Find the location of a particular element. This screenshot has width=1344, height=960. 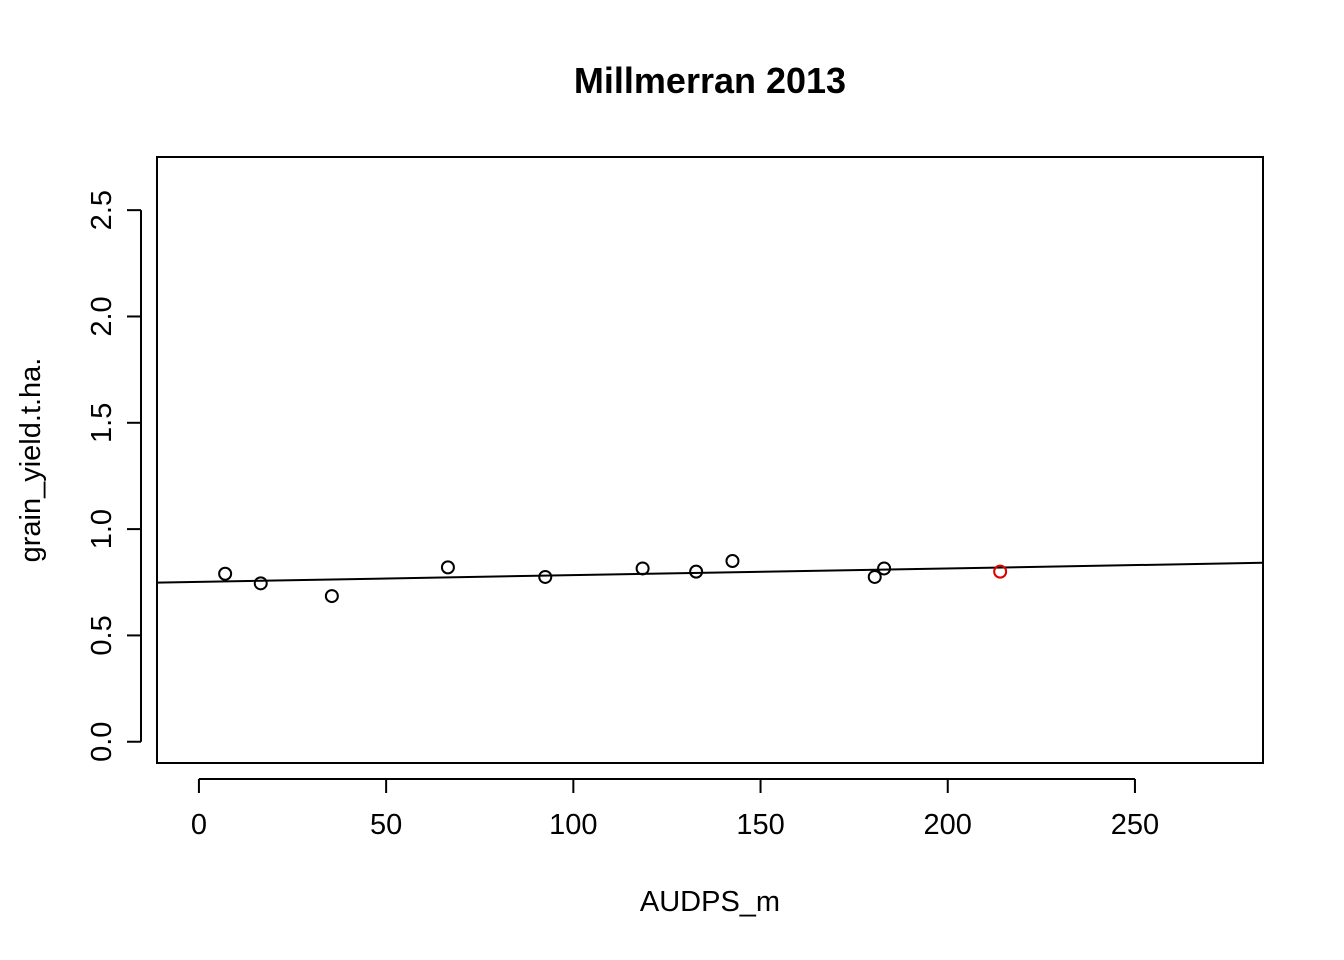

x-tick-label: 100 is located at coordinates (573, 825).